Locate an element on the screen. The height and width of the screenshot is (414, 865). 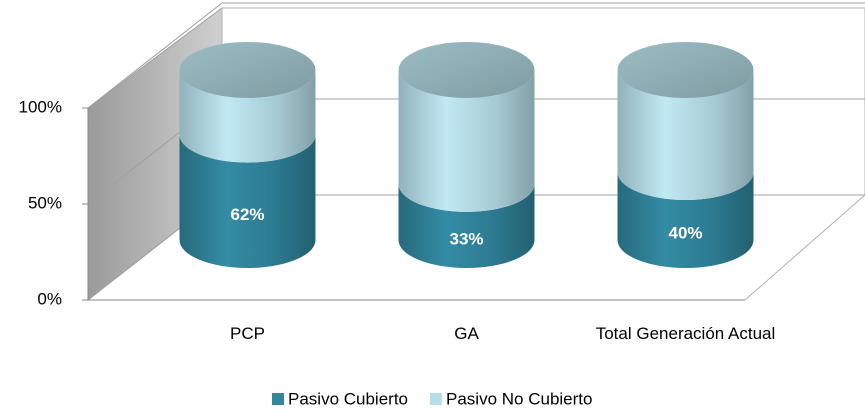
x-tick-label: Total Generación Actual is located at coordinates (685, 333).